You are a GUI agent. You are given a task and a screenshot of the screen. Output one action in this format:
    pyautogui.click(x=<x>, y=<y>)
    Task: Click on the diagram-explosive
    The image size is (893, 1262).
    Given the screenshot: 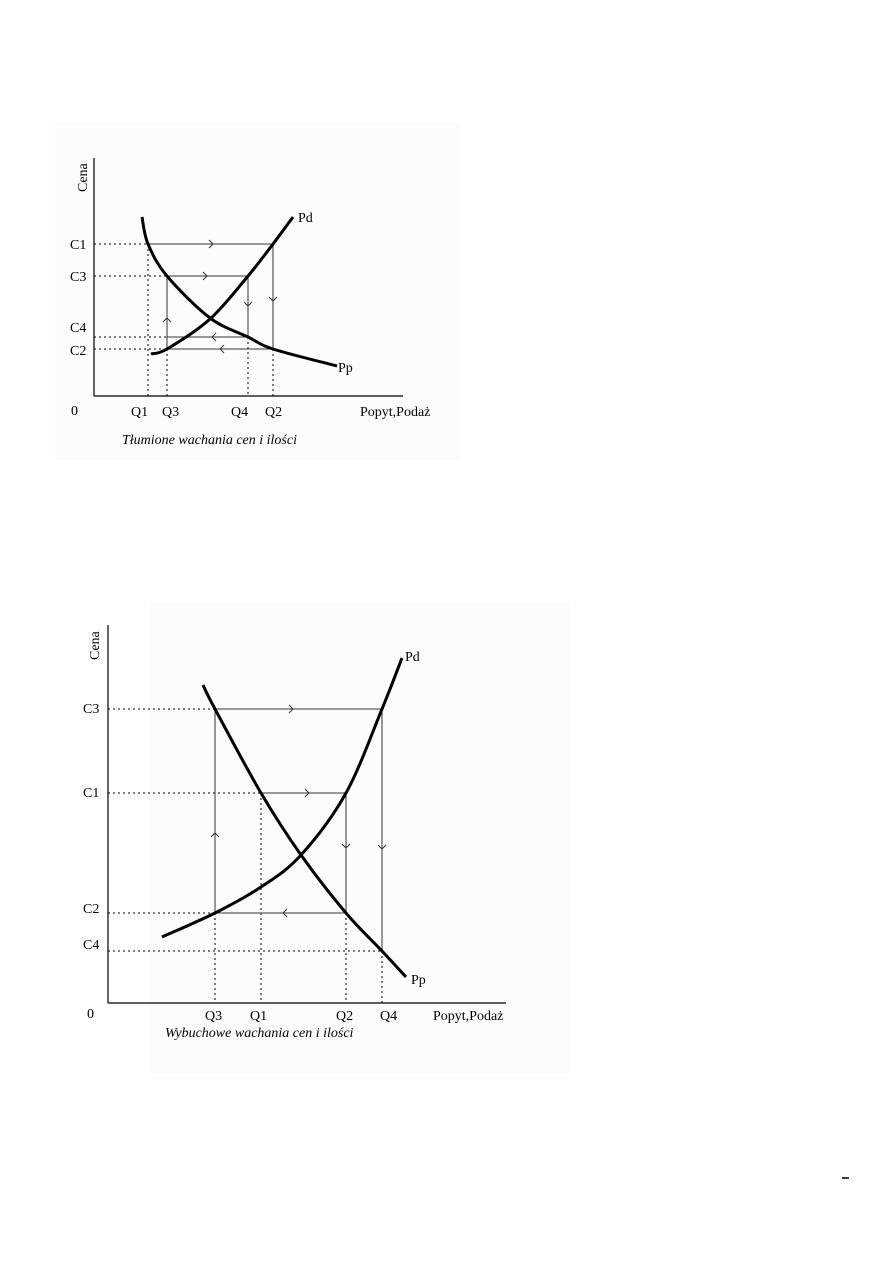 What is the action you would take?
    pyautogui.click(x=306, y=814)
    